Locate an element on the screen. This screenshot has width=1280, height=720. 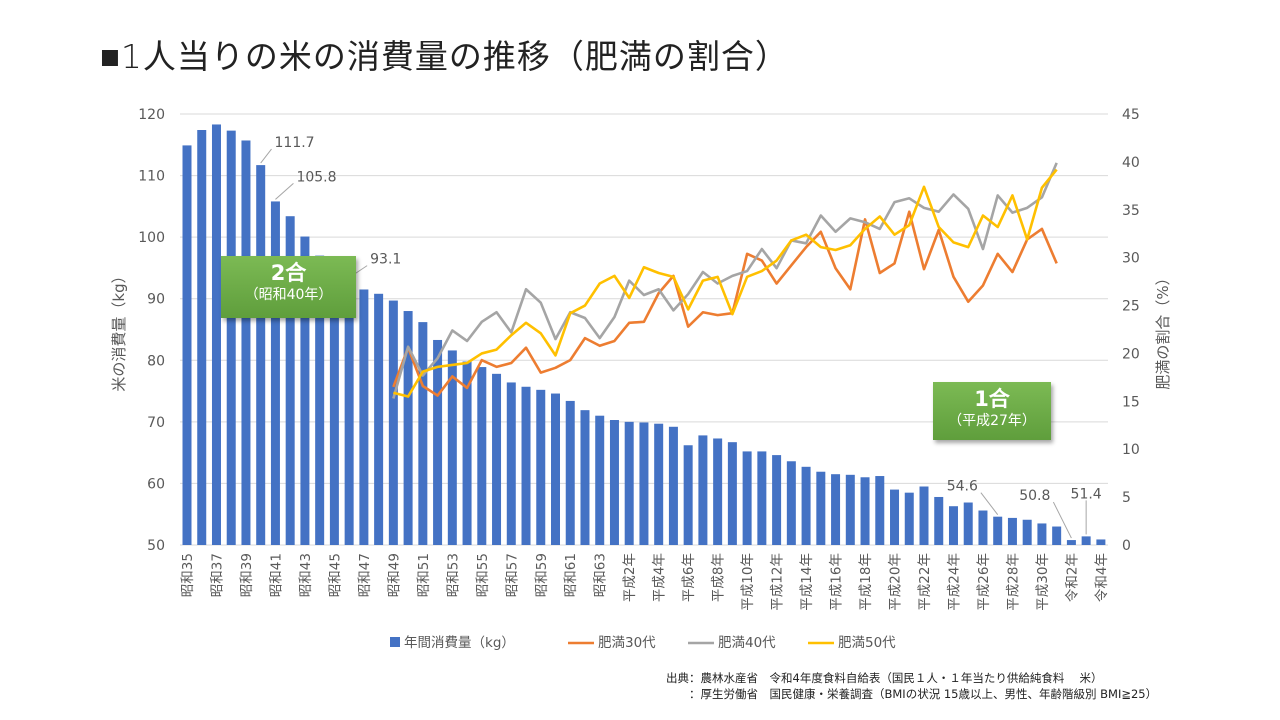
x-tick-label: 昭和49 is located at coordinates (394, 575).